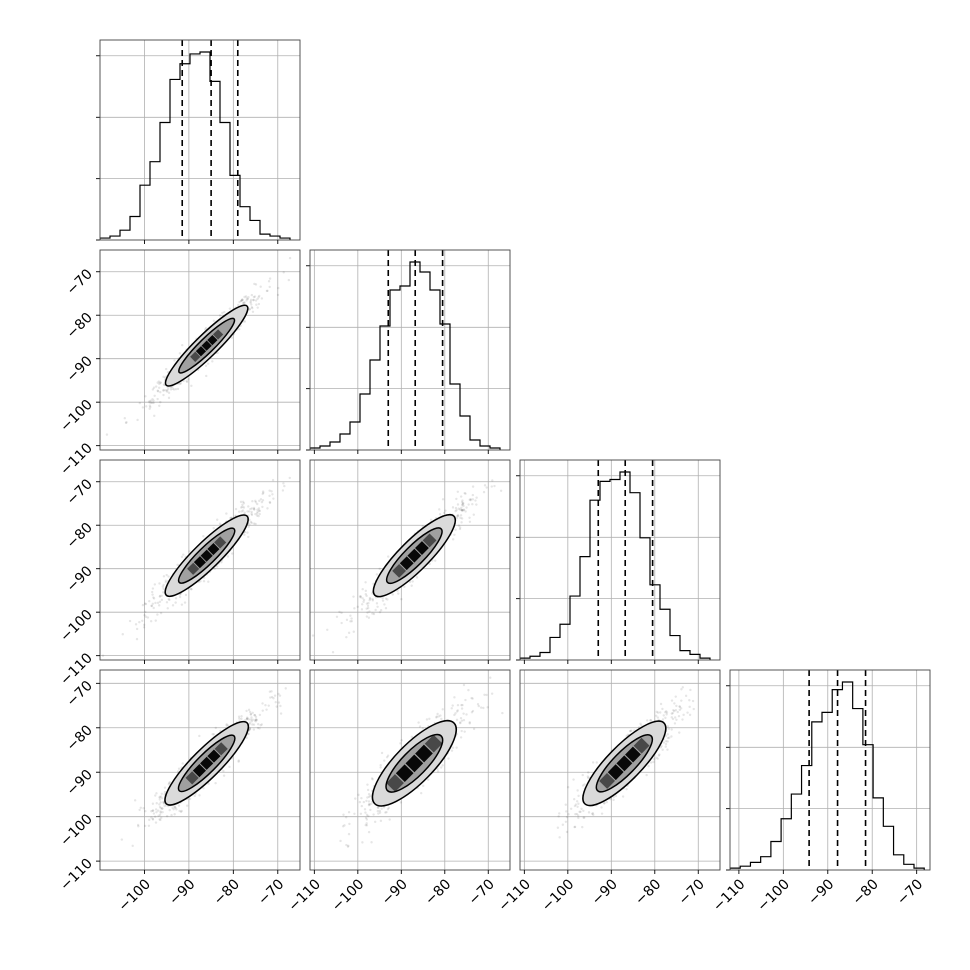 Image resolution: width=970 pixels, height=970 pixels. I want to click on density-layer, so click(625, 762).